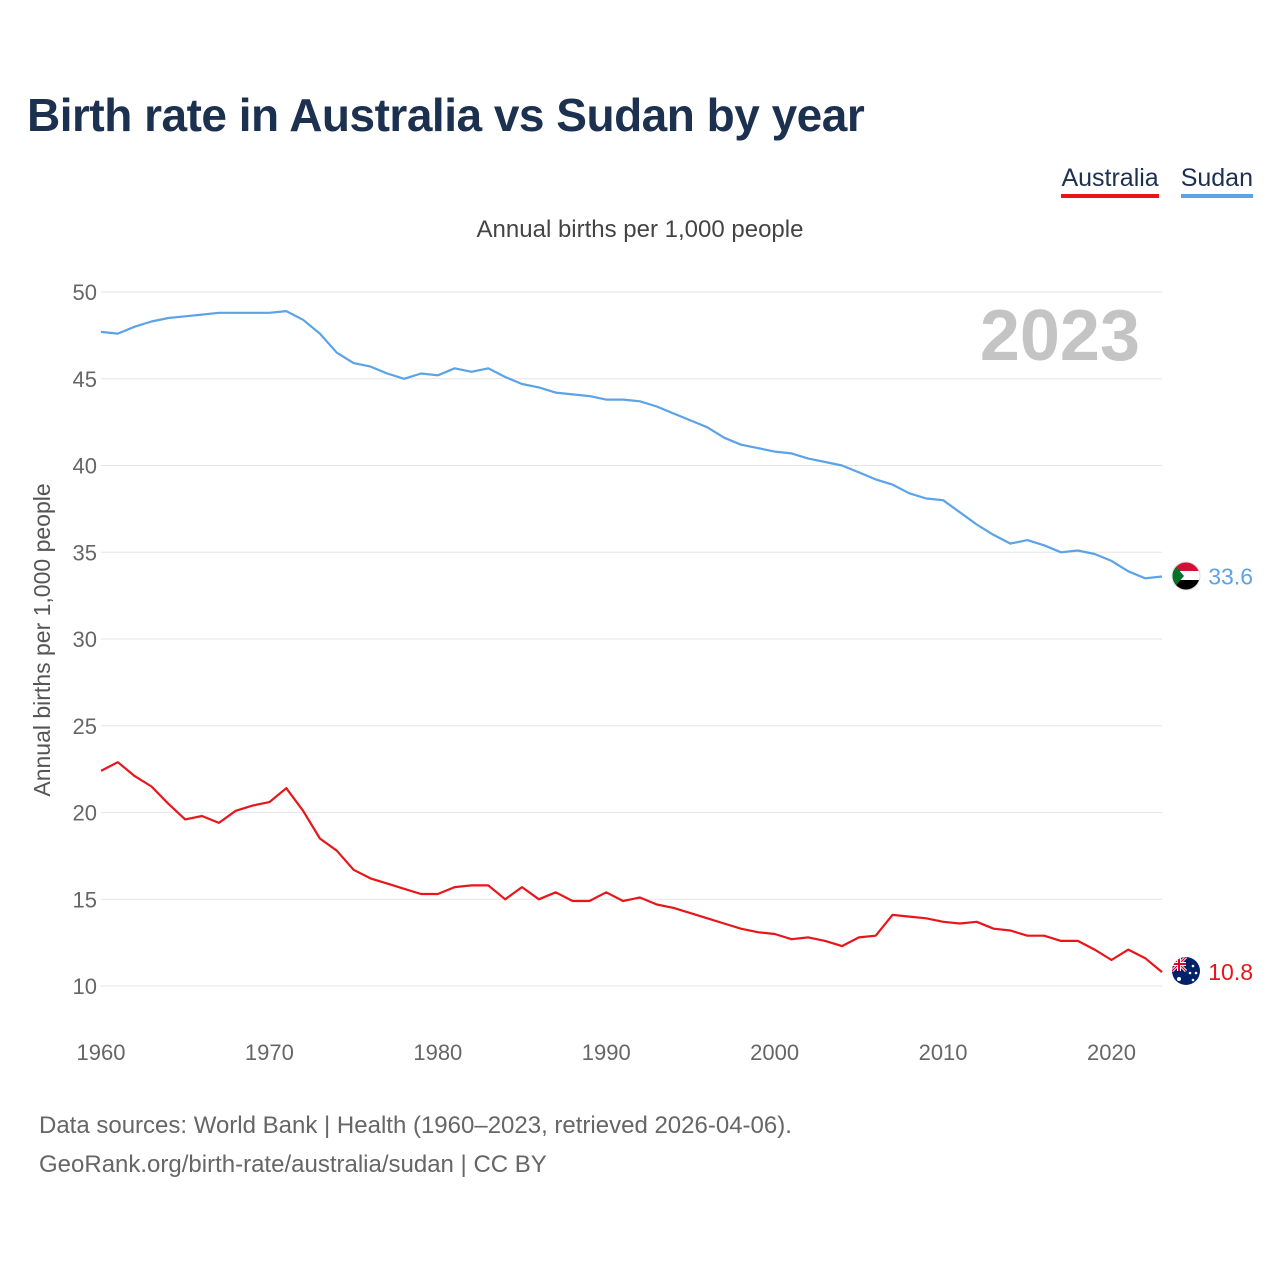 The width and height of the screenshot is (1280, 1280). Describe the element at coordinates (631, 867) in the screenshot. I see `series-line-australia` at that location.